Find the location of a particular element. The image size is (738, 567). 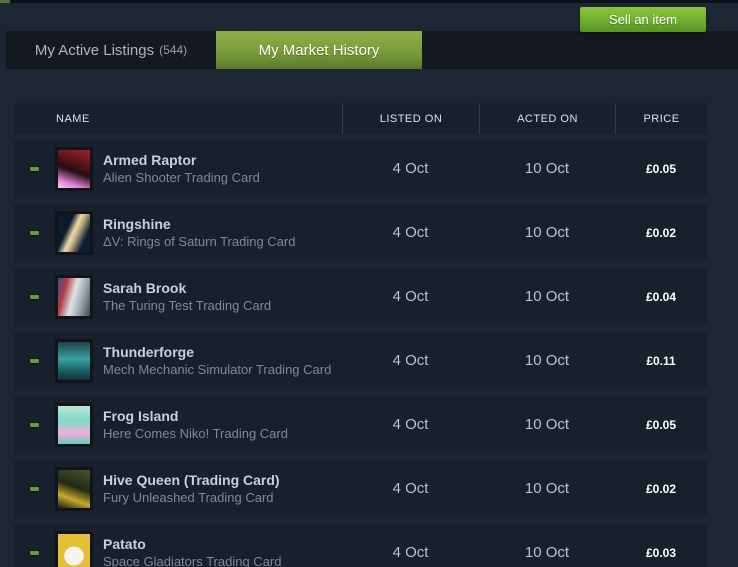

window-top-edge is located at coordinates (369, 1).